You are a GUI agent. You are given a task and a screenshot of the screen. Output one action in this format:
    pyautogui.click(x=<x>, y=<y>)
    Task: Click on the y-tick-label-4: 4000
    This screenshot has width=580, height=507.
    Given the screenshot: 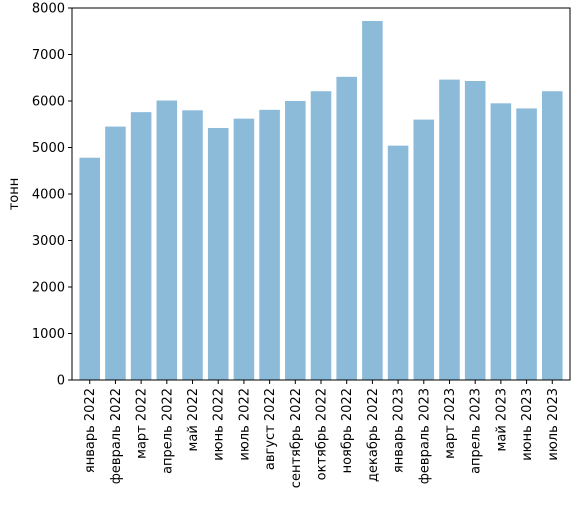 What is the action you would take?
    pyautogui.click(x=48, y=195)
    